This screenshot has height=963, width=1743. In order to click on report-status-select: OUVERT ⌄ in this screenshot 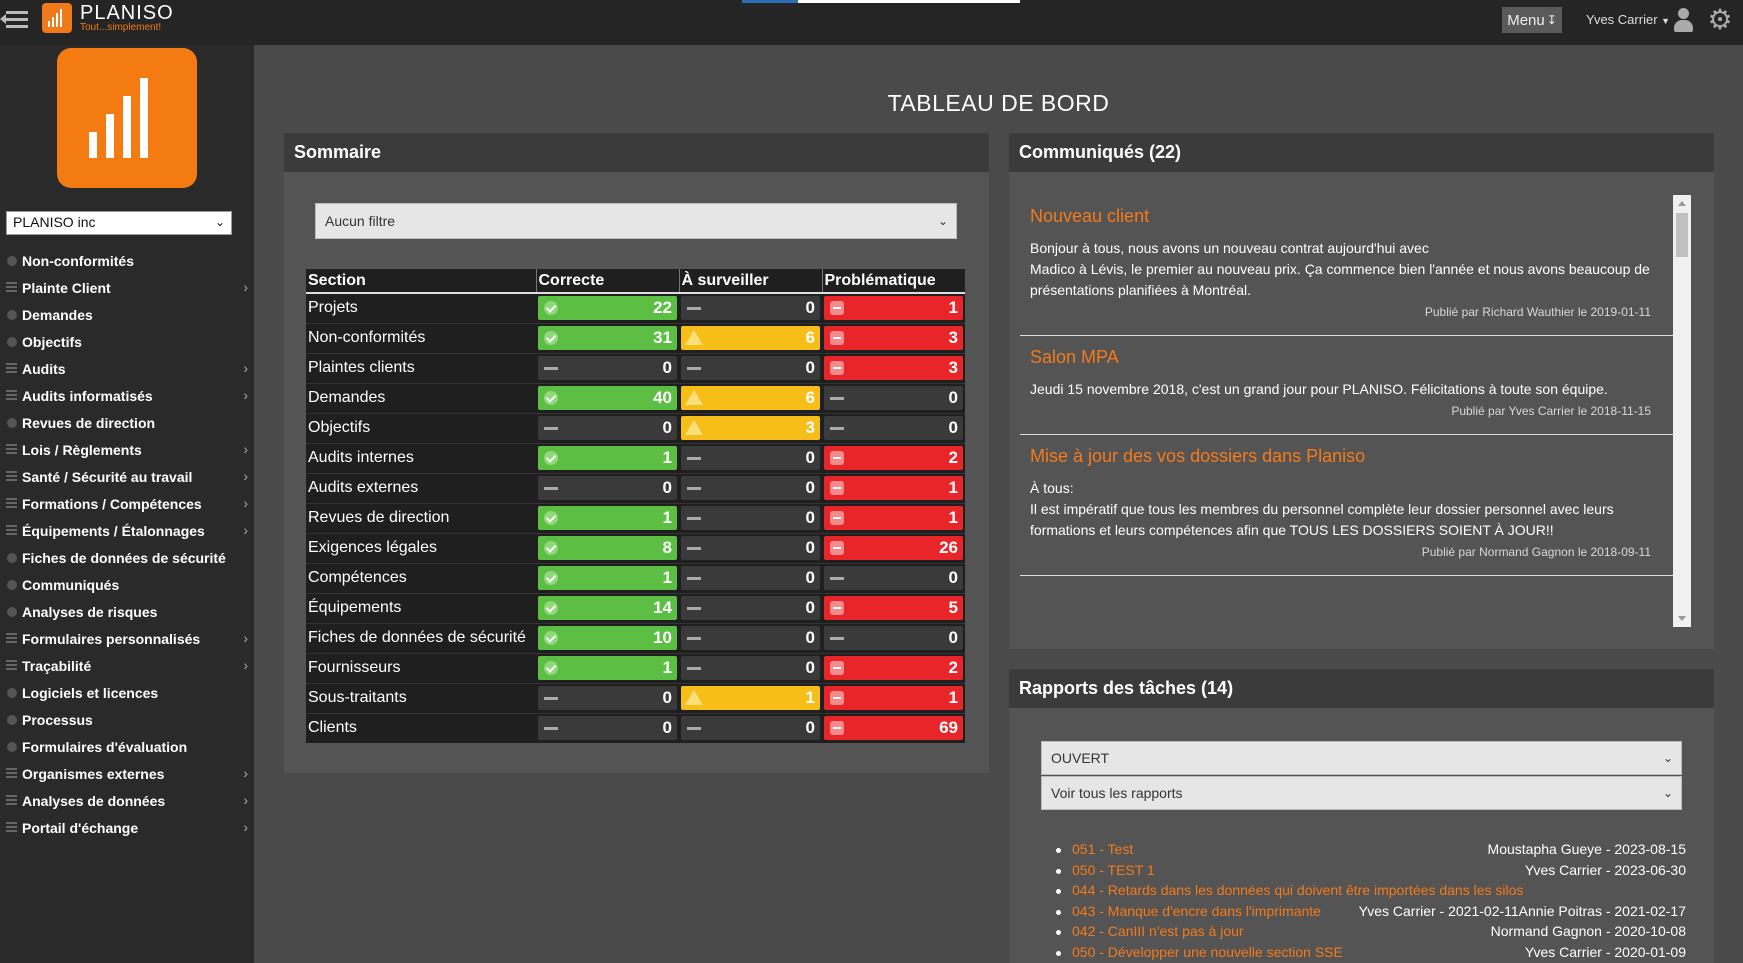, I will do `click(1361, 758)`.